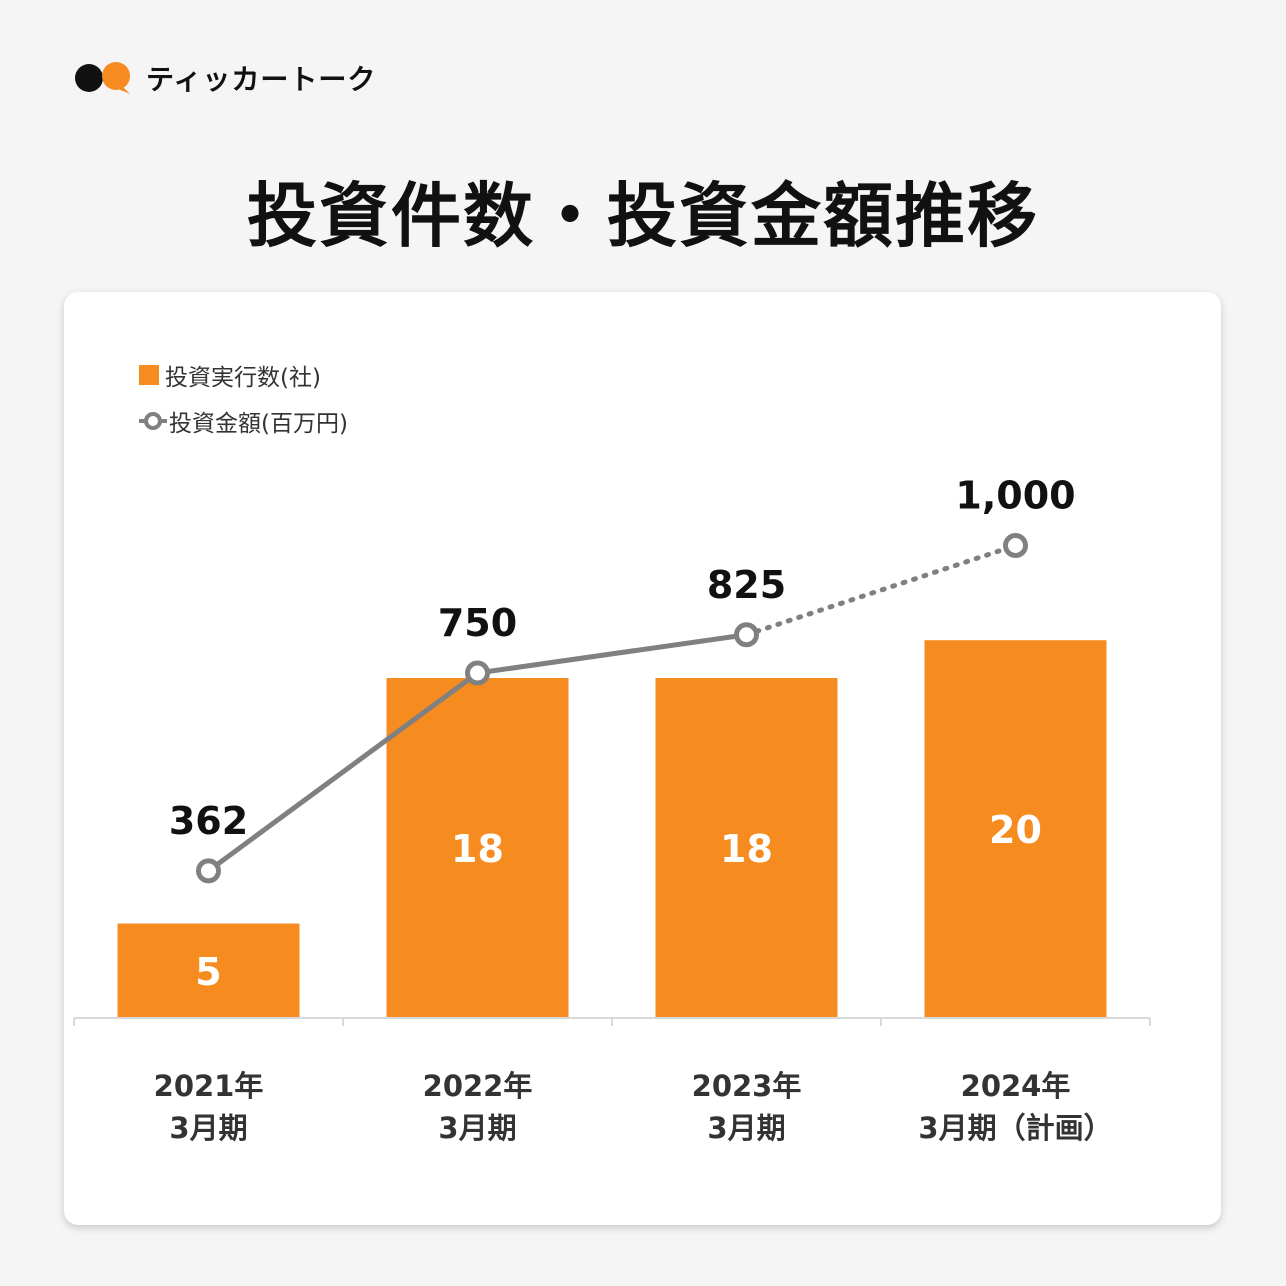 The height and width of the screenshot is (1286, 1286). Describe the element at coordinates (243, 378) in the screenshot. I see `legend-bar-label: 投資実行数(社)` at that location.